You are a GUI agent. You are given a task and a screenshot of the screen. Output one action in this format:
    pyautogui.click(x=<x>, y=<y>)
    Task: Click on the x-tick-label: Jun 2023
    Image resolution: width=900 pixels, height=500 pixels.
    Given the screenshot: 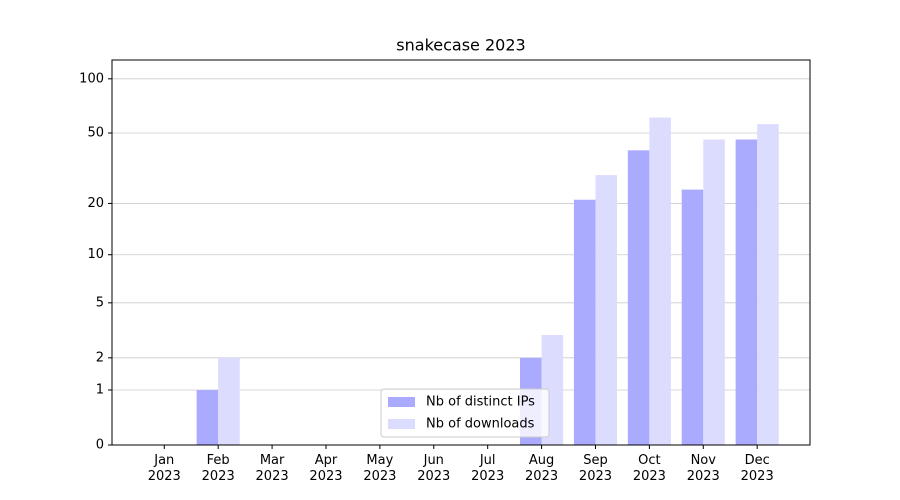 What is the action you would take?
    pyautogui.click(x=434, y=468)
    